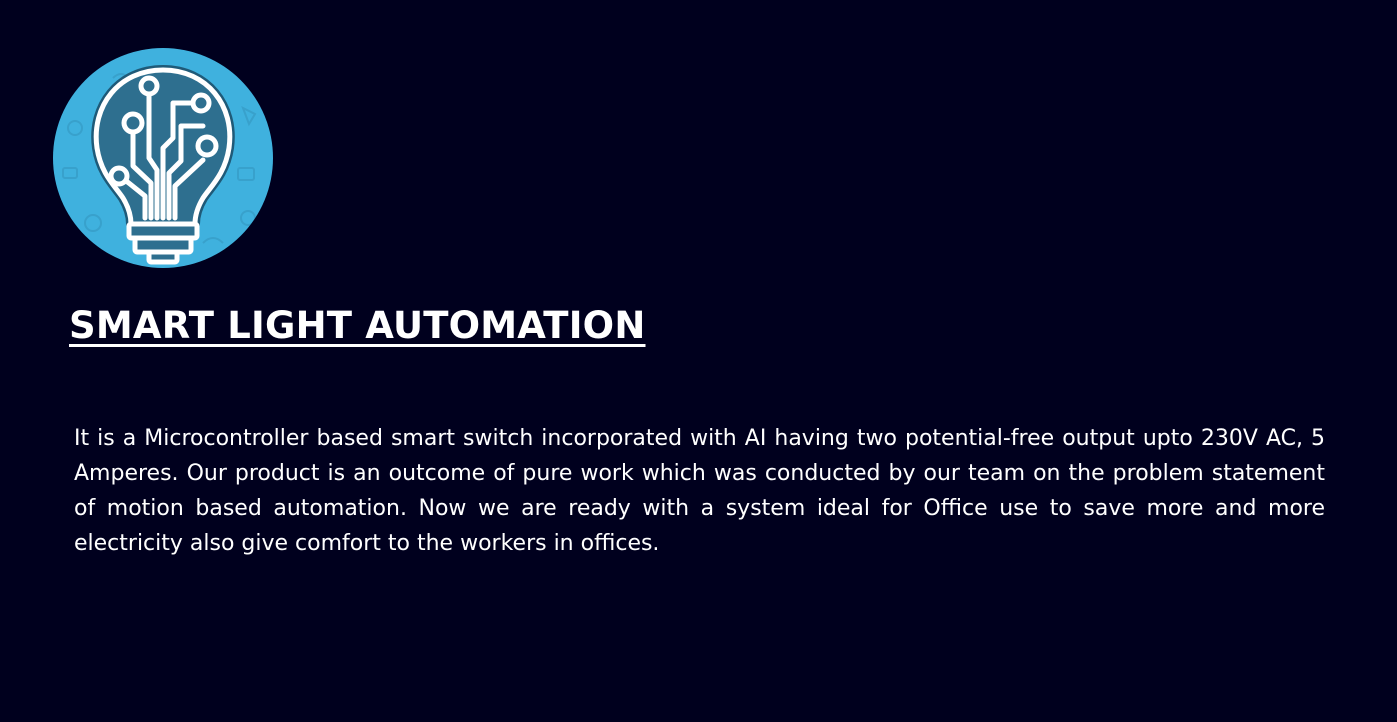  I want to click on circuit-lightbulb-icon, so click(159, 165).